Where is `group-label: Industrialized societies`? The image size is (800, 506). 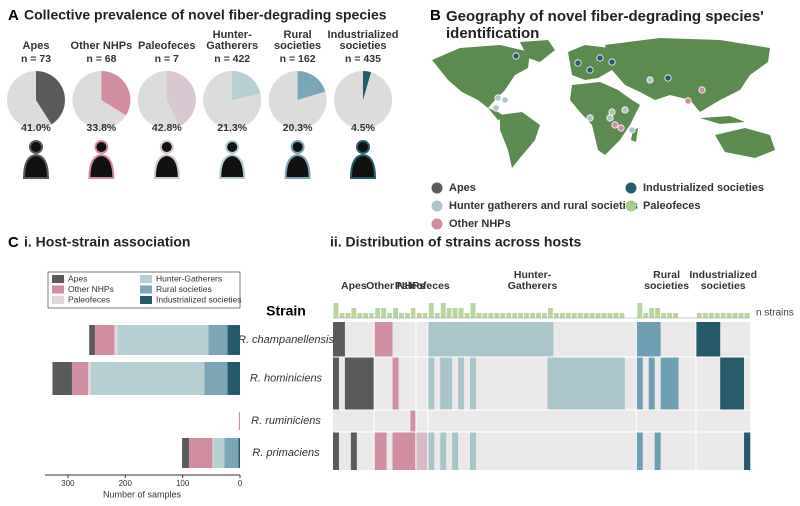 group-label: Industrialized societies is located at coordinates (723, 280).